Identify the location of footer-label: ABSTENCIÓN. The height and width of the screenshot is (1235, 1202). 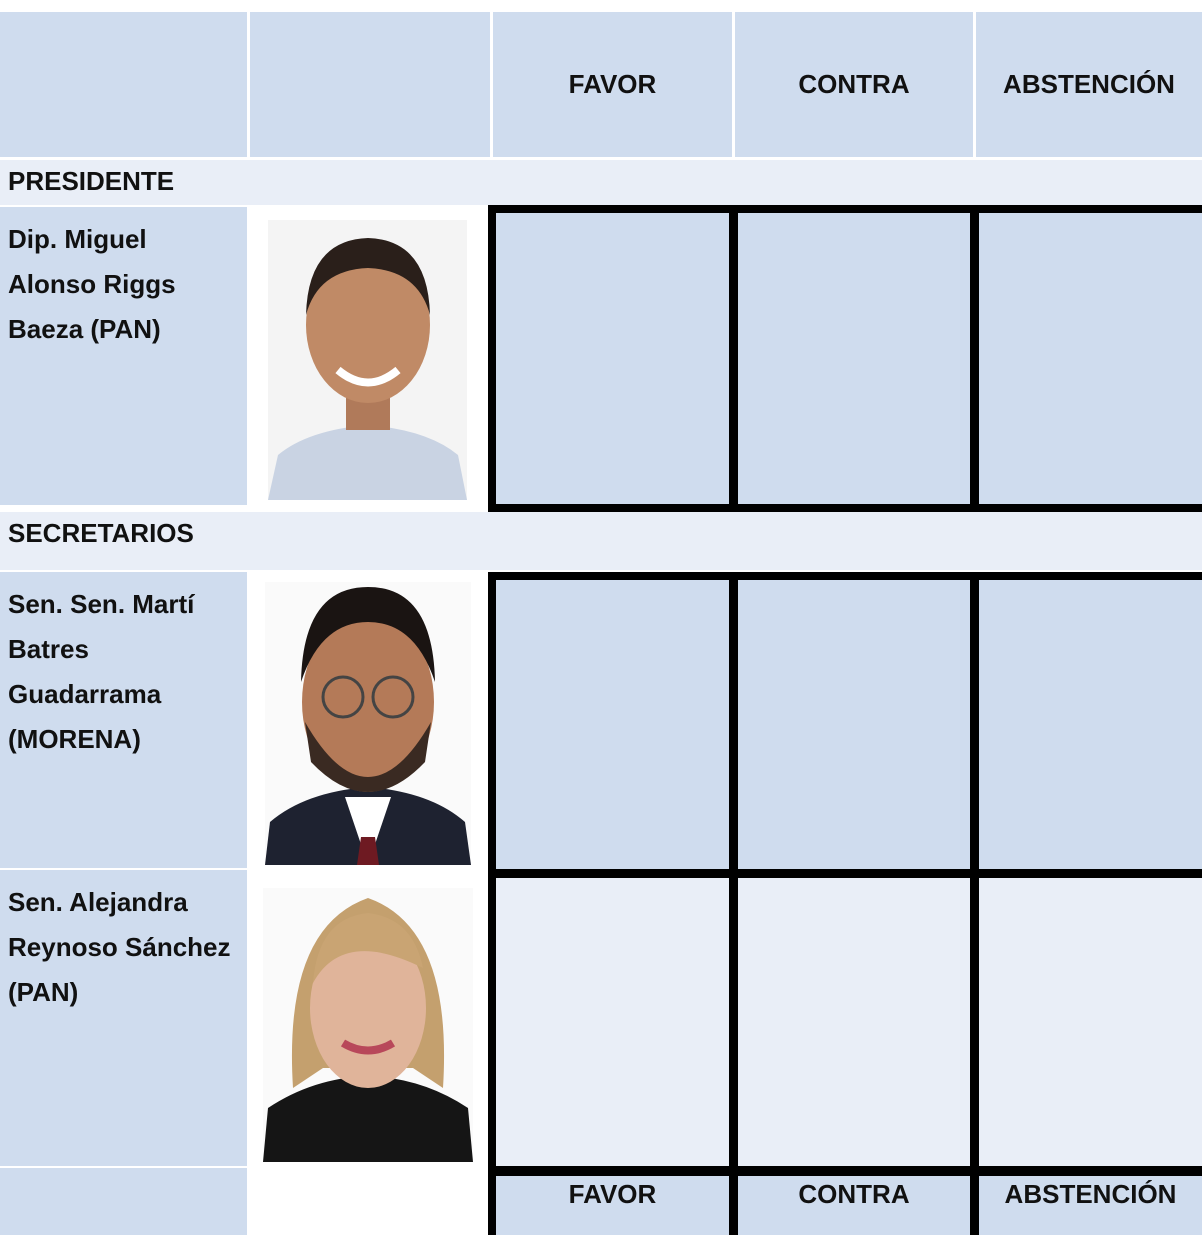
(1090, 1205).